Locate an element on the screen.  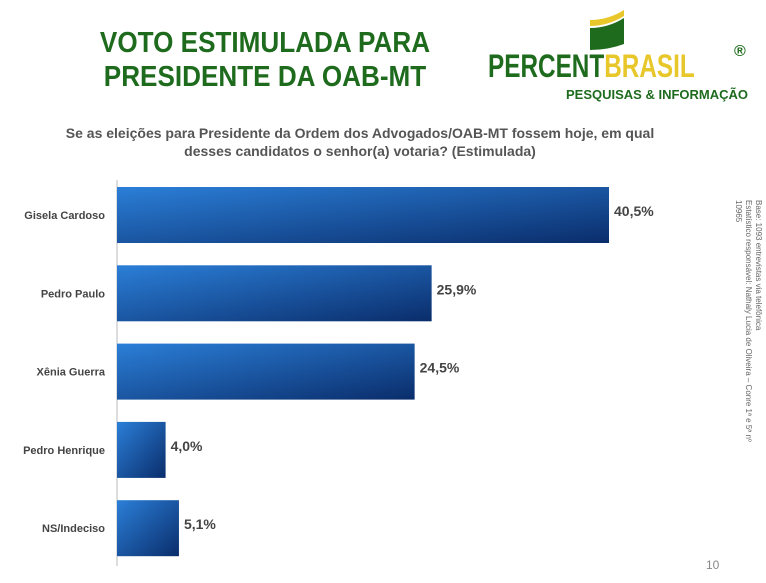
base-note: Base: 1093 entrevistas via telefônica is located at coordinates (758, 265).